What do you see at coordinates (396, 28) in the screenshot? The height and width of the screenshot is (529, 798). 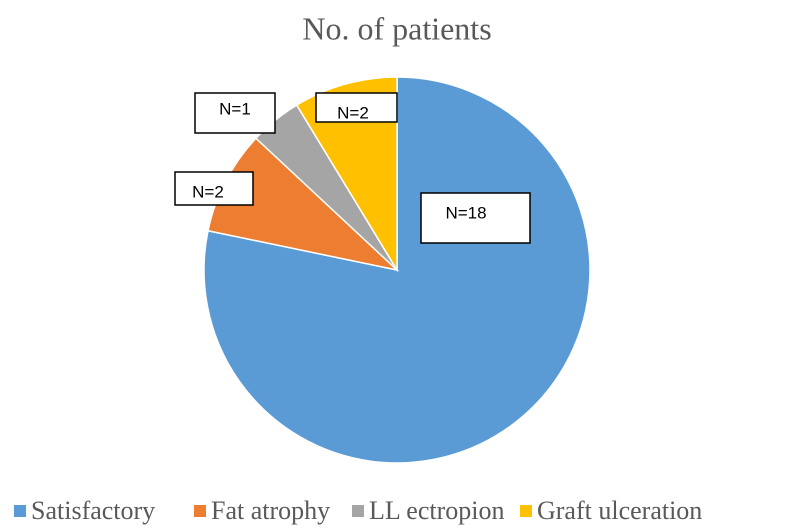 I see `chart-title: No. of patients` at bounding box center [396, 28].